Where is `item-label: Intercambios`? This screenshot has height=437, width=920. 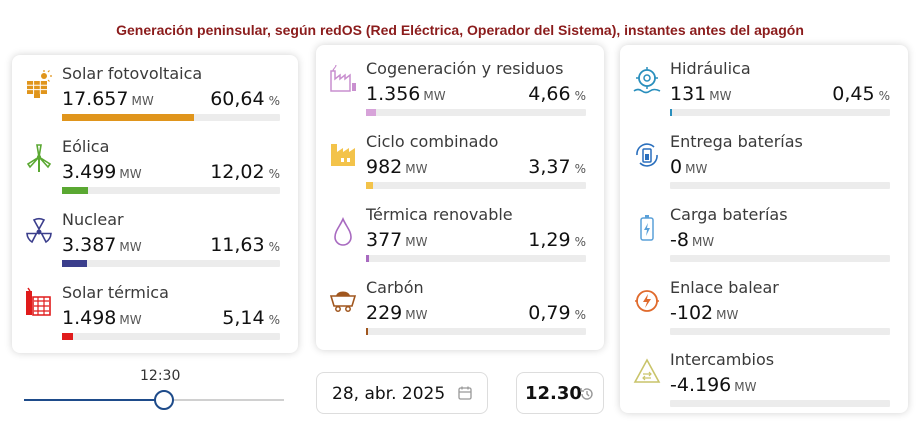
item-label: Intercambios is located at coordinates (722, 359).